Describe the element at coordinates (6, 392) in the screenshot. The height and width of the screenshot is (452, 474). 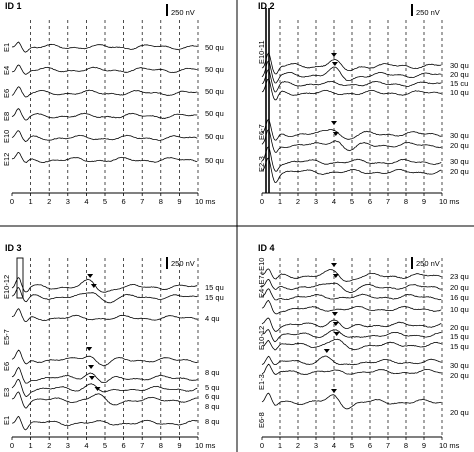
I see `electrode-label: E3` at that location.